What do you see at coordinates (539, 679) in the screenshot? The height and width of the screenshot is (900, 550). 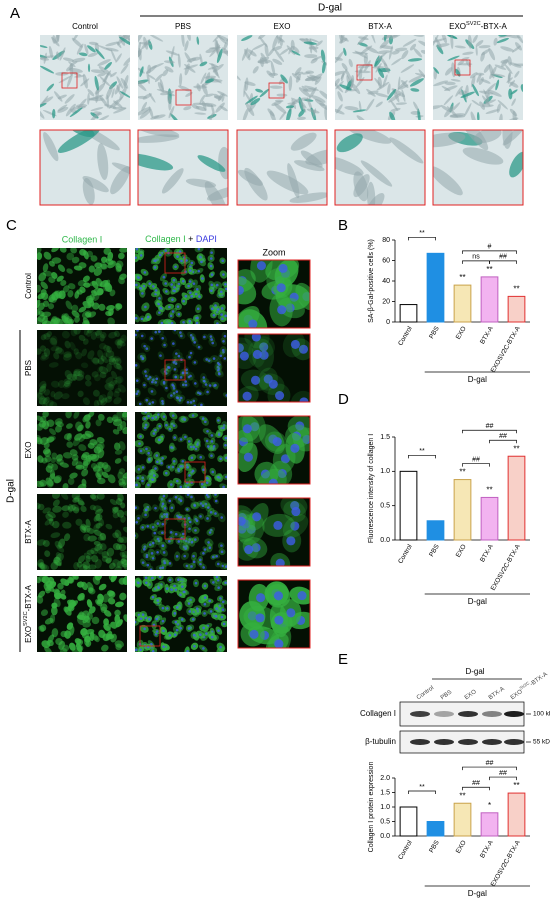 I see `treatment-label-part: -BTX-A` at bounding box center [539, 679].